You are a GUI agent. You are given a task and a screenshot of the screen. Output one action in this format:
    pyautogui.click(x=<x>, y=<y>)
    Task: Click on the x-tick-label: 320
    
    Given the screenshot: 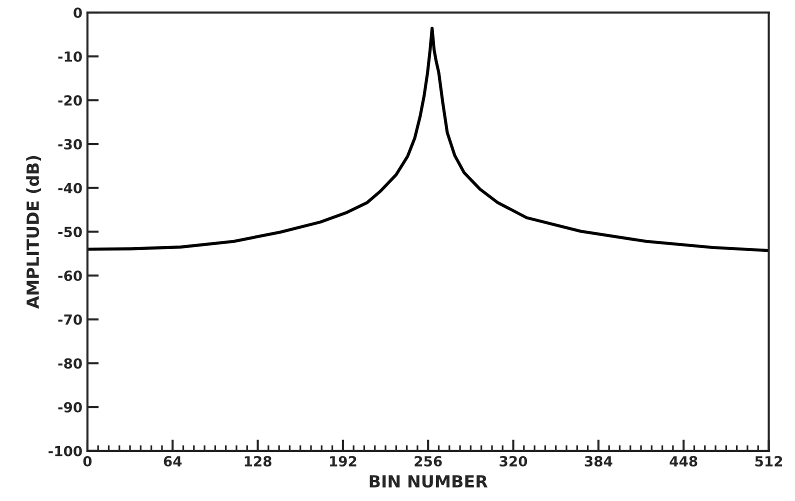 What is the action you would take?
    pyautogui.click(x=514, y=461)
    